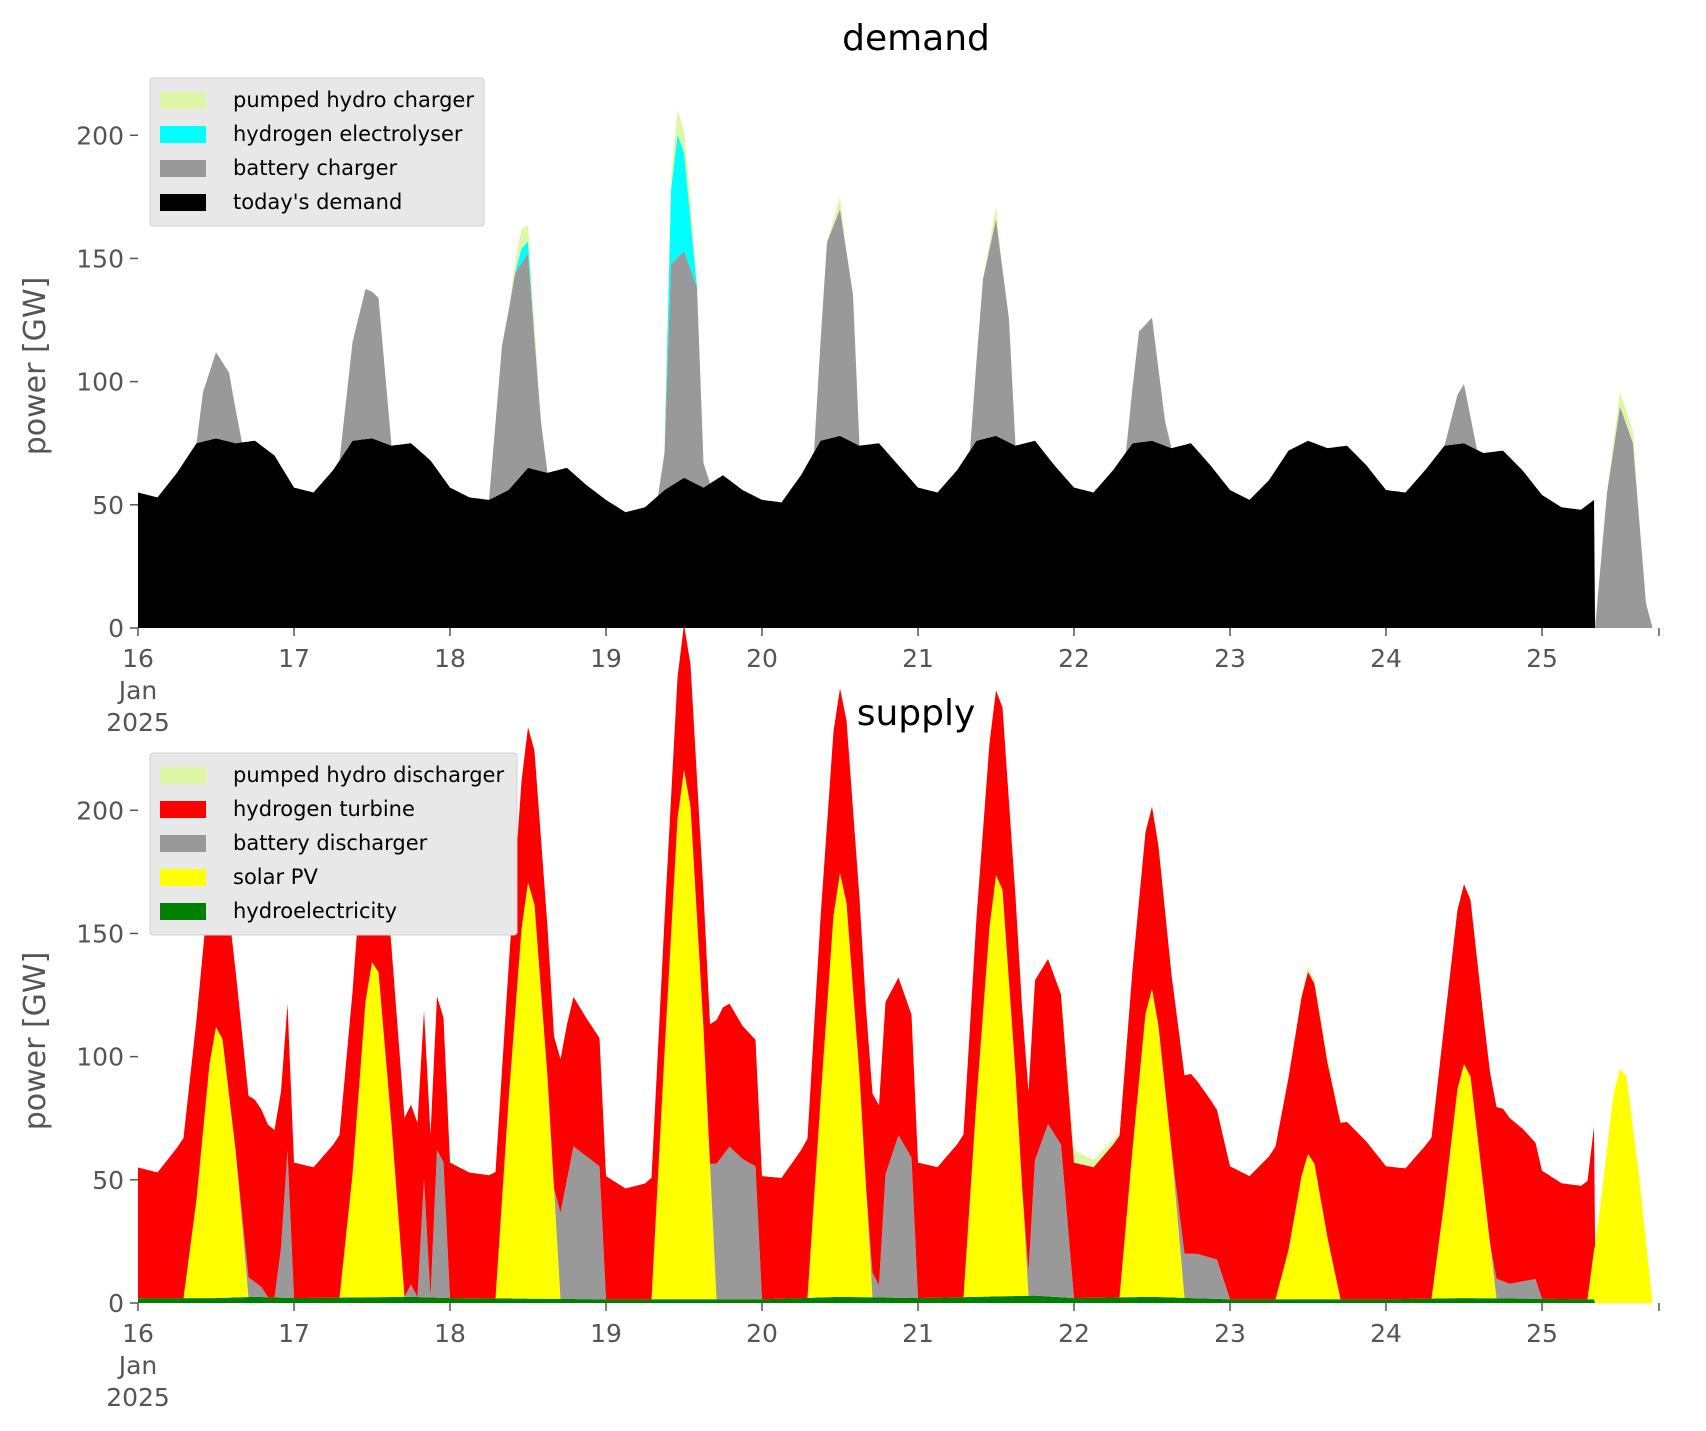  What do you see at coordinates (353, 100) in the screenshot?
I see `legend-label-pumped-hydro-charger: pumped hydro charger` at bounding box center [353, 100].